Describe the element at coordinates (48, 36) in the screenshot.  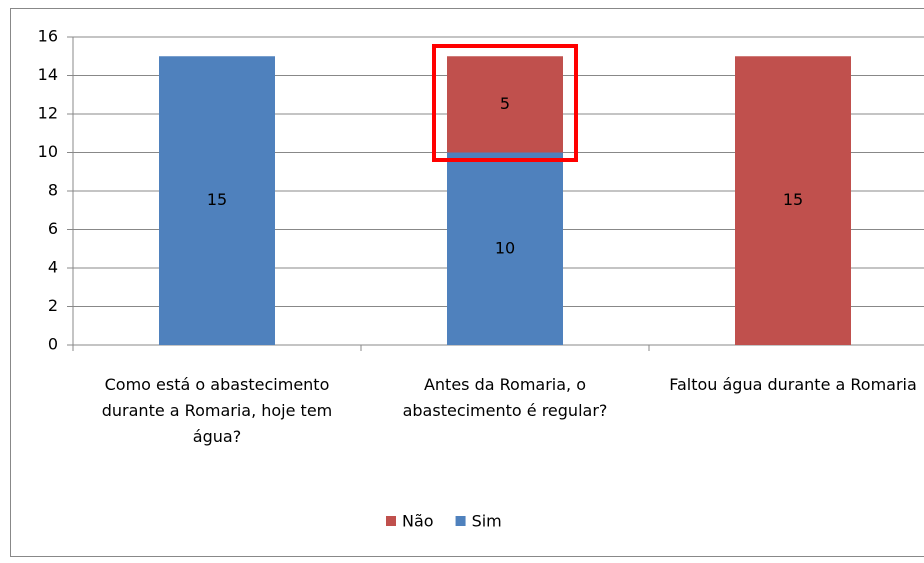
I see `y-tick-label: 16` at that location.